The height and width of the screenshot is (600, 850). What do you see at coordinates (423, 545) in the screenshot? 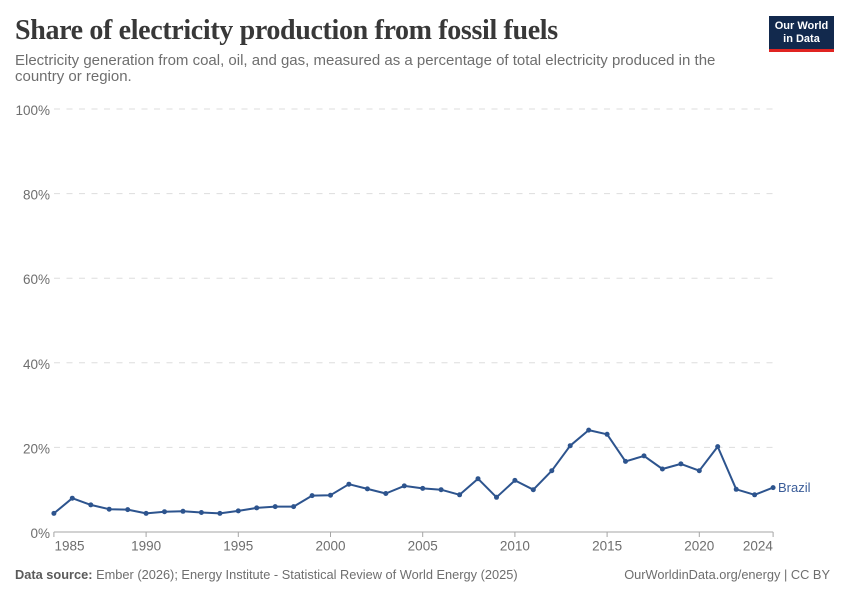
I see `svg-text: 2005` at bounding box center [423, 545].